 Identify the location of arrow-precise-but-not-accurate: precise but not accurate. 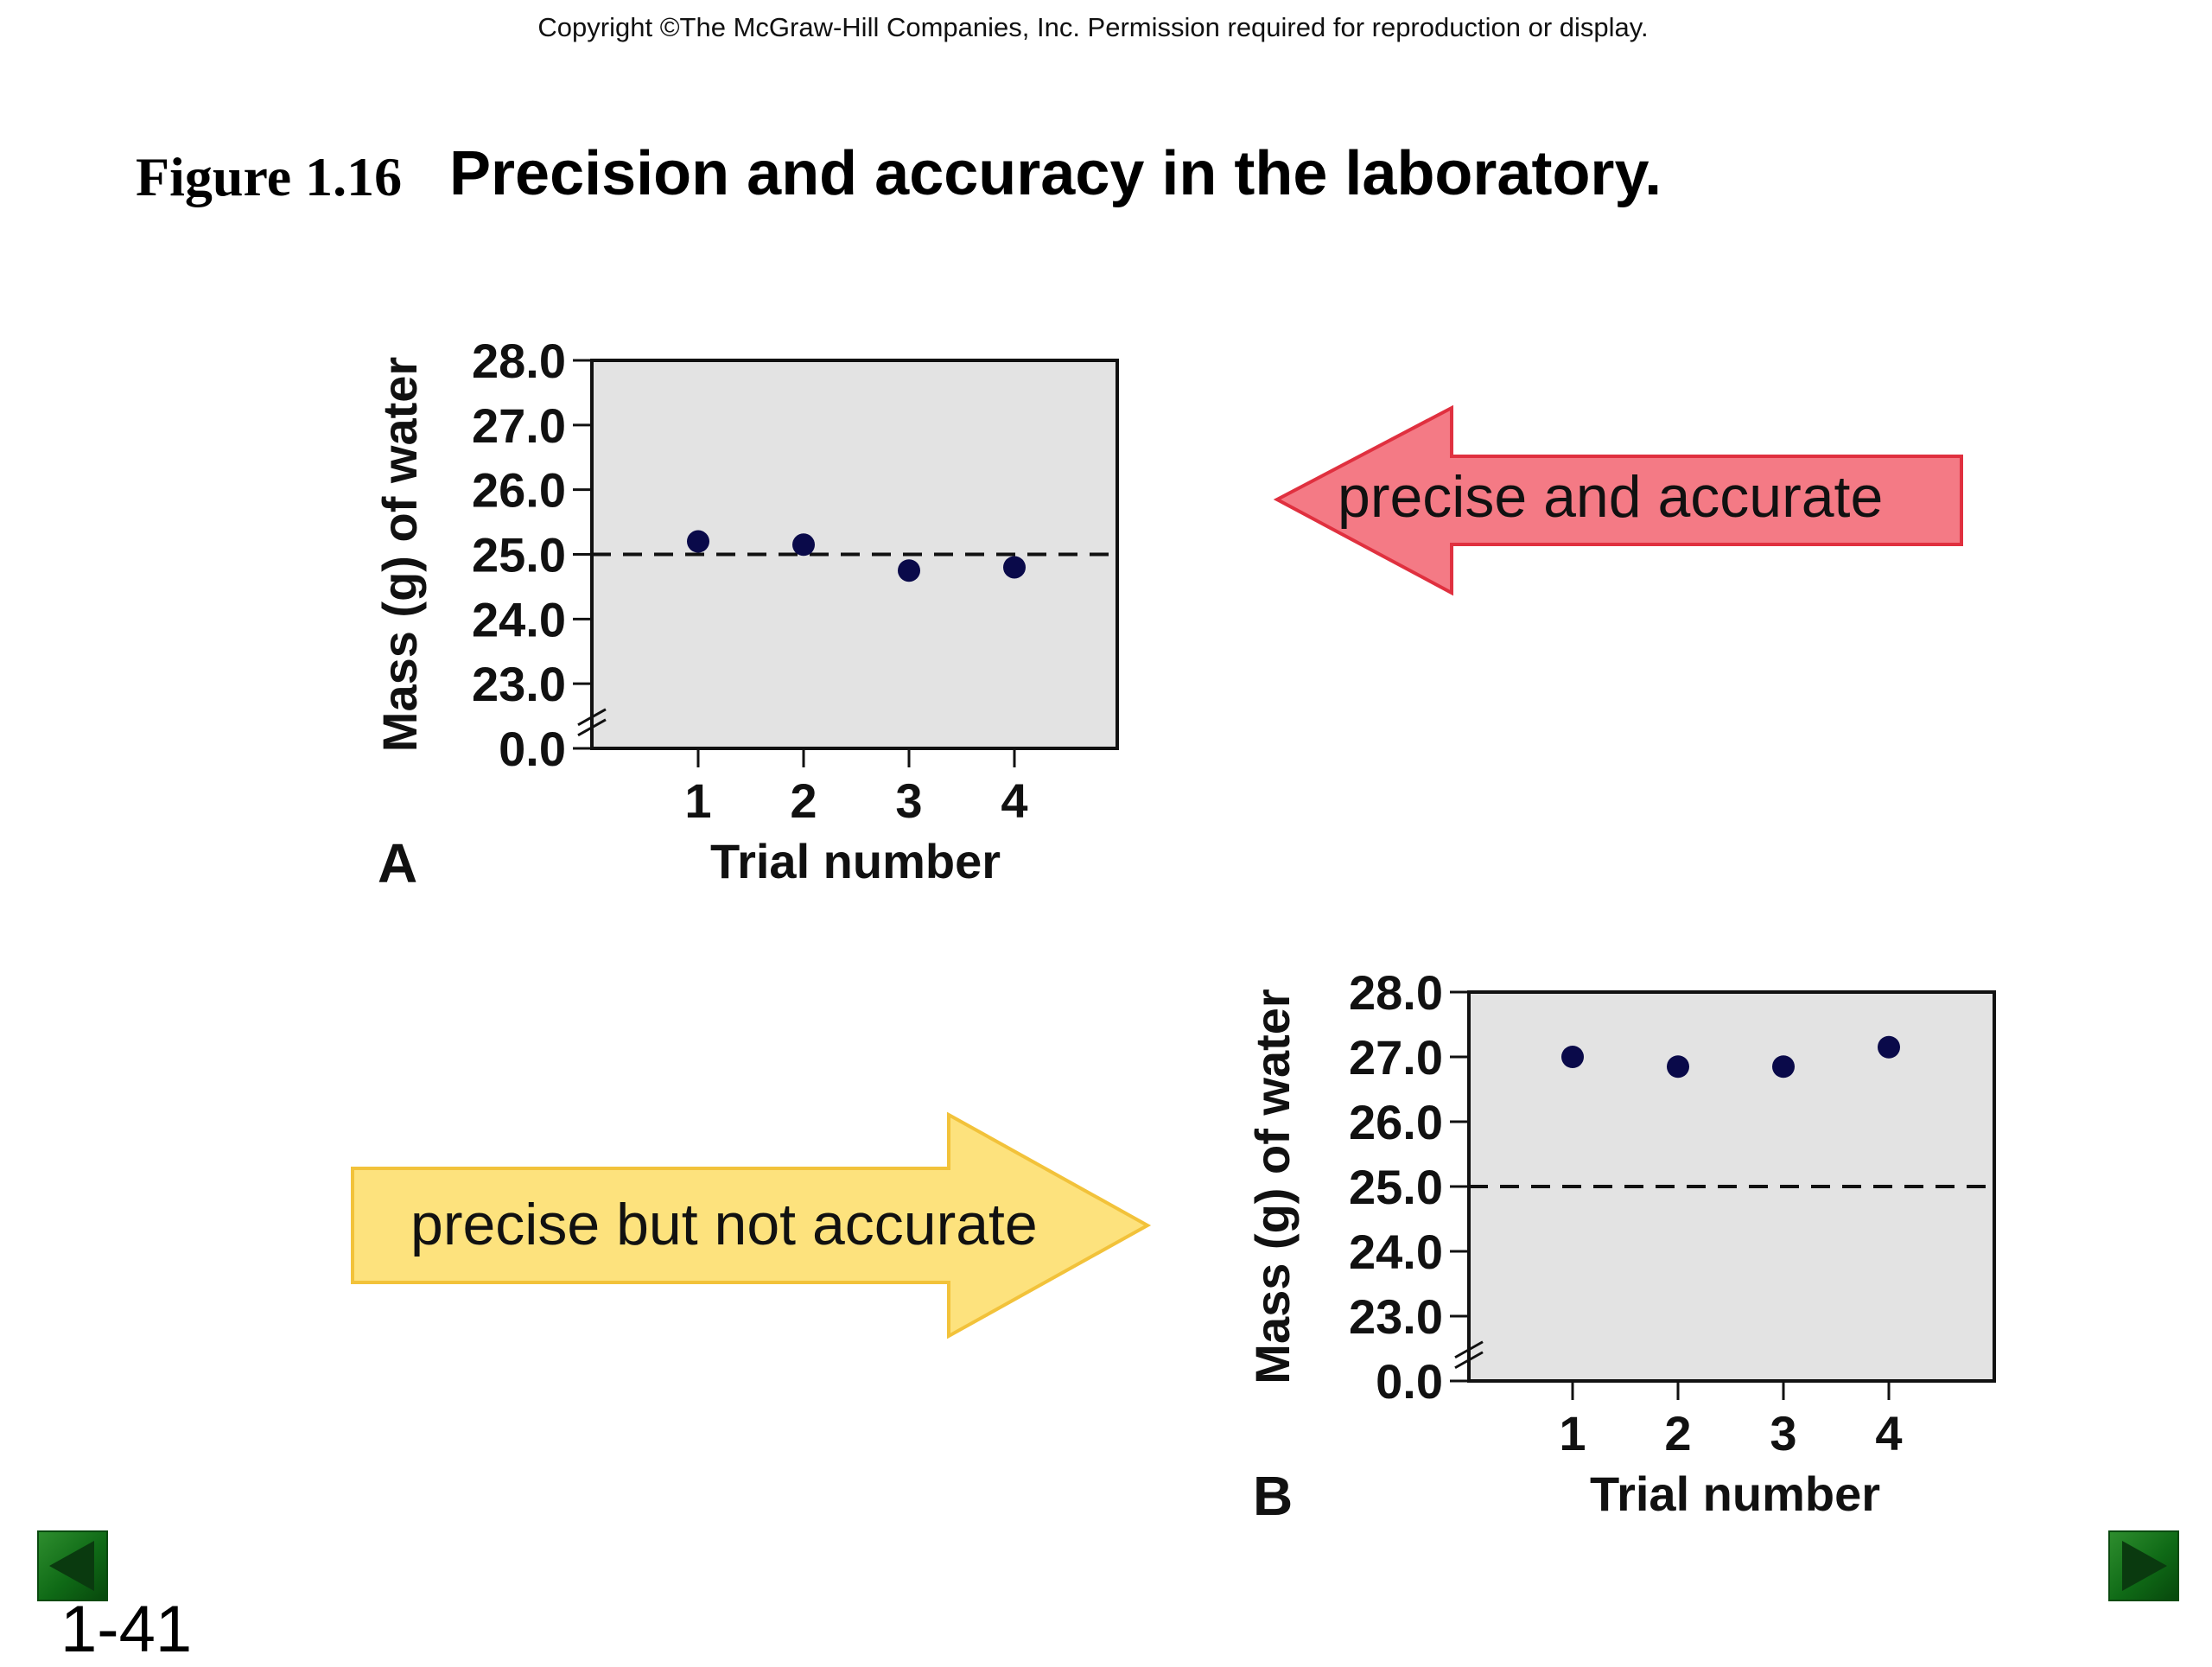
(751, 1225).